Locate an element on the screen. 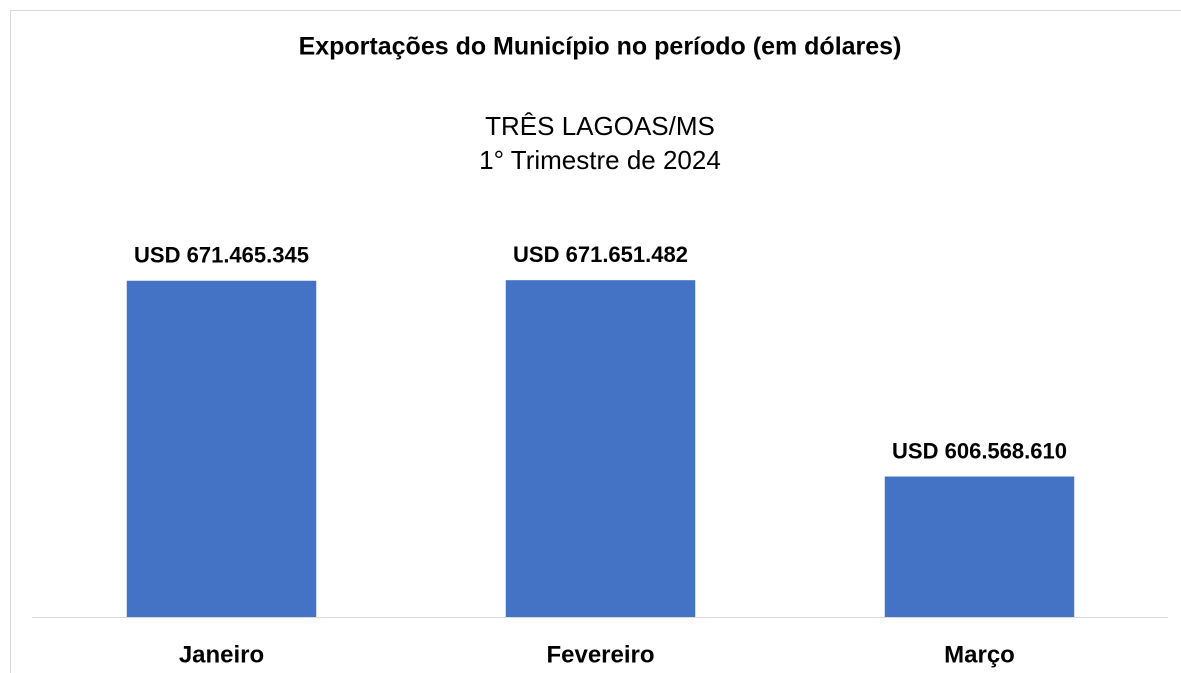  x-tick-label: Março is located at coordinates (979, 654).